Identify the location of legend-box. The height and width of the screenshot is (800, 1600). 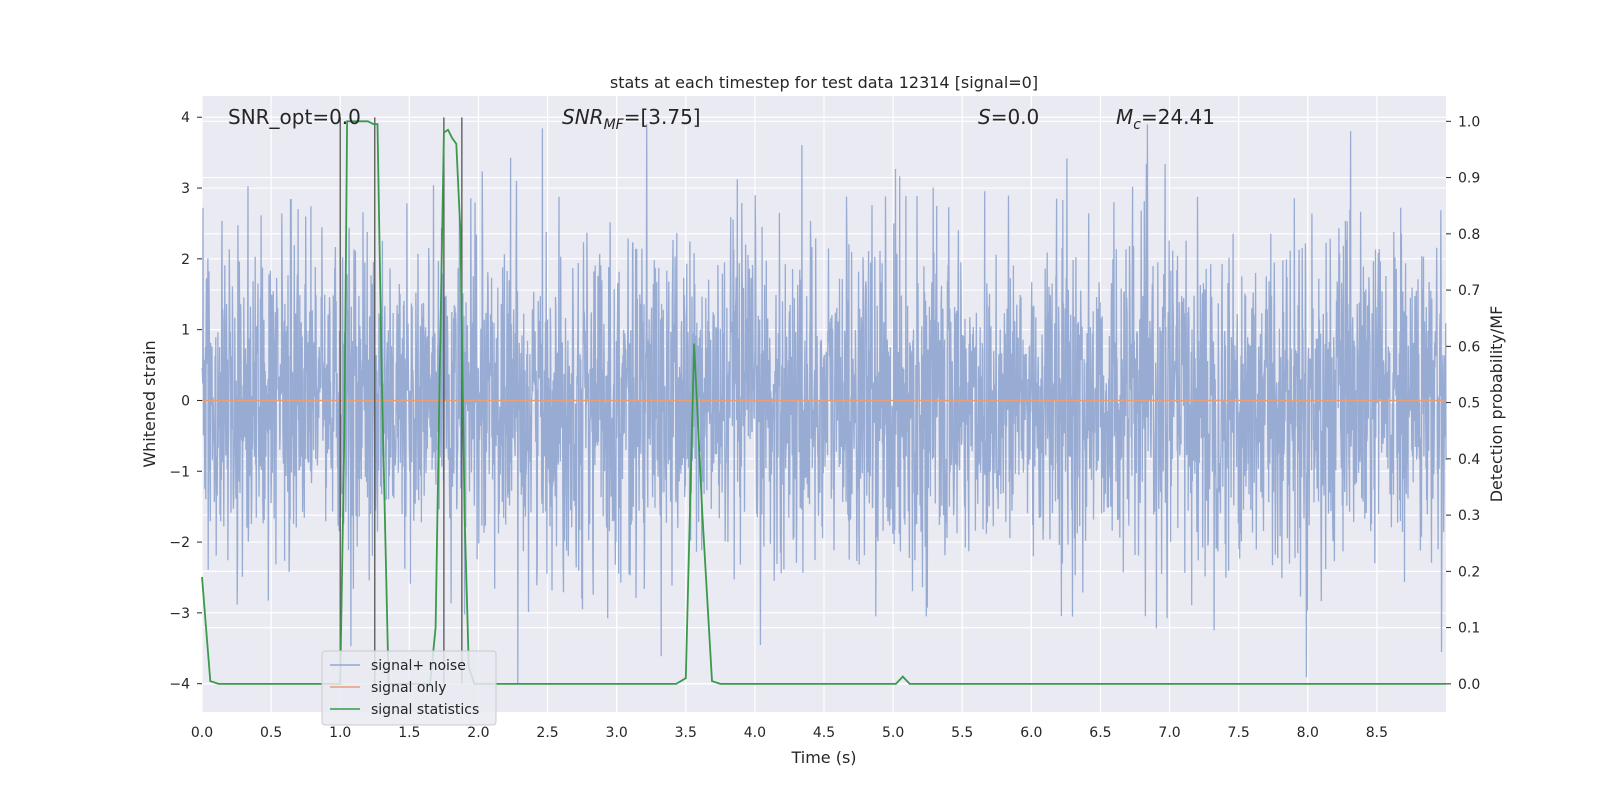
(409, 688).